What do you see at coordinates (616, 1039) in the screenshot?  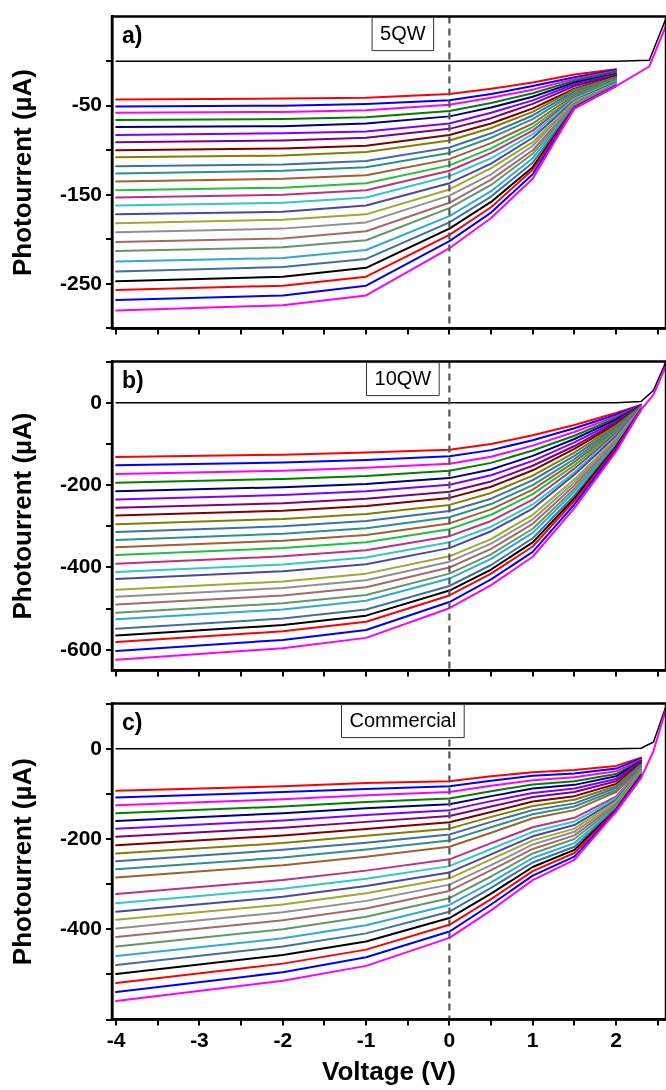 I see `x-tick-label: 2` at bounding box center [616, 1039].